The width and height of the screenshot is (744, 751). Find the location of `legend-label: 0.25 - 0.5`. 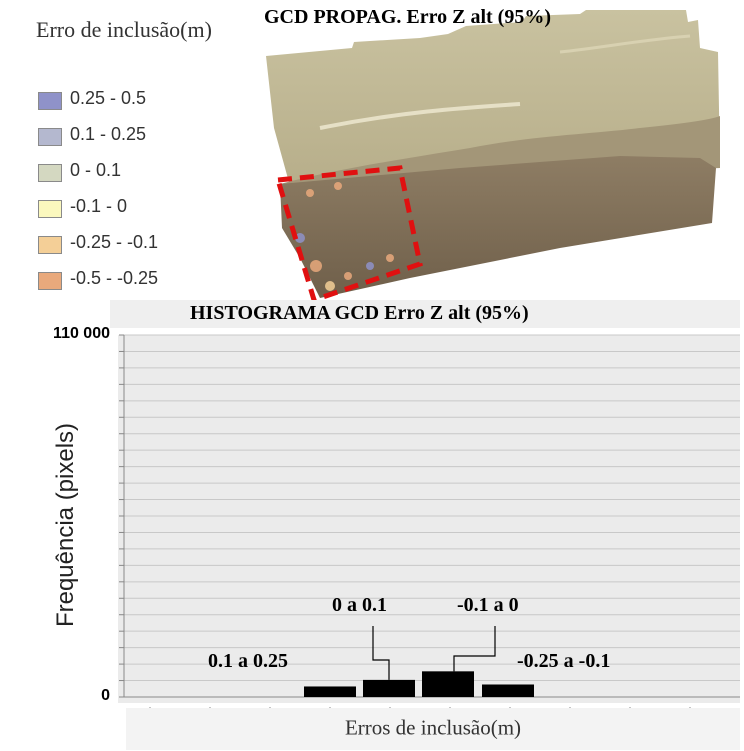

legend-label: 0.25 - 0.5 is located at coordinates (108, 98).